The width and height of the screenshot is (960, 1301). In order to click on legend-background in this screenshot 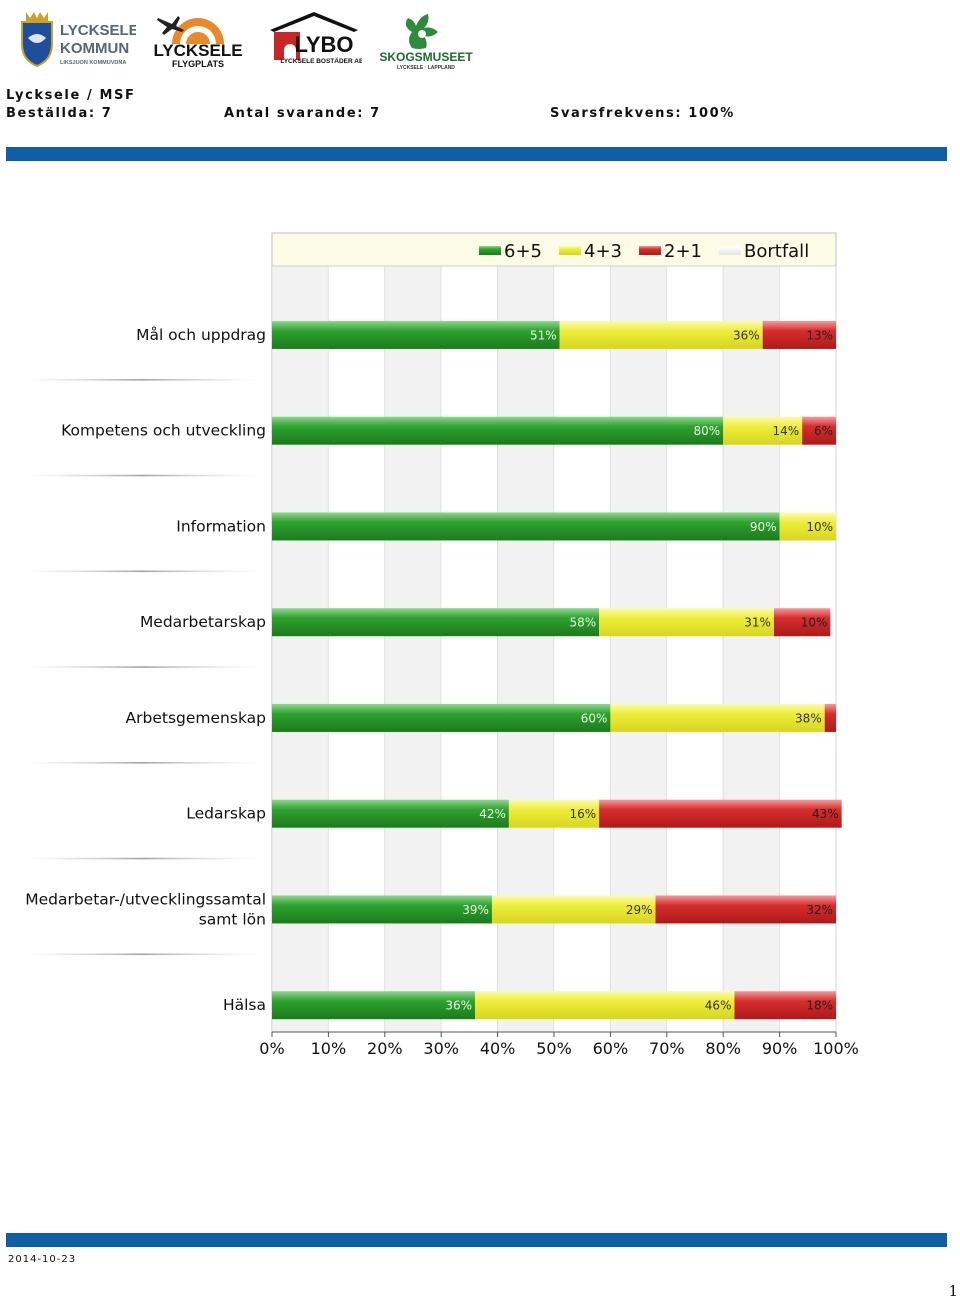, I will do `click(554, 250)`.